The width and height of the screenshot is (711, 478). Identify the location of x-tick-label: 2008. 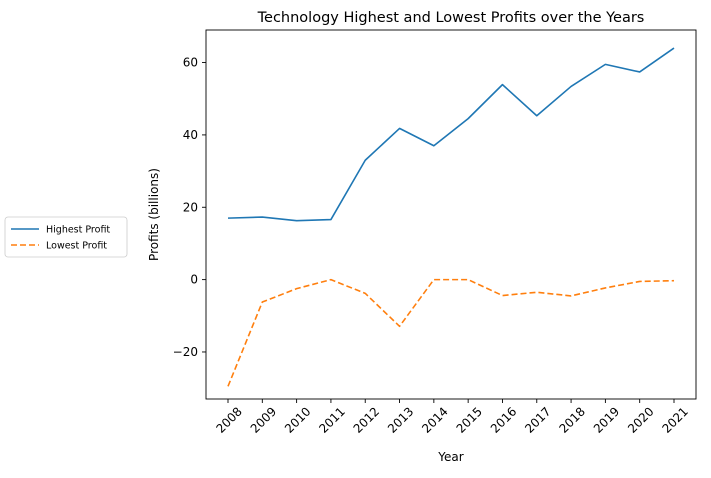
(228, 419).